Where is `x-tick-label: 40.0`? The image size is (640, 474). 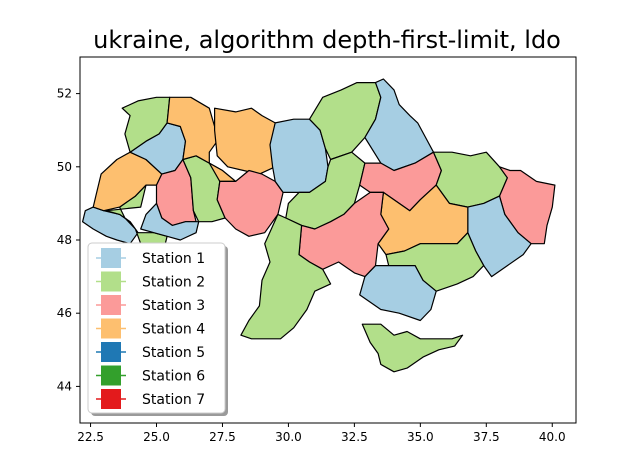 x-tick-label: 40.0 is located at coordinates (552, 437).